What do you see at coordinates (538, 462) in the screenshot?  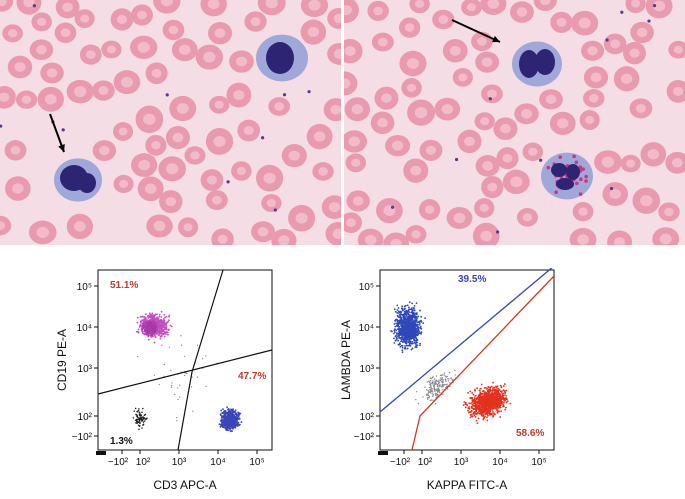 I see `x-tick-label: 10⁵` at bounding box center [538, 462].